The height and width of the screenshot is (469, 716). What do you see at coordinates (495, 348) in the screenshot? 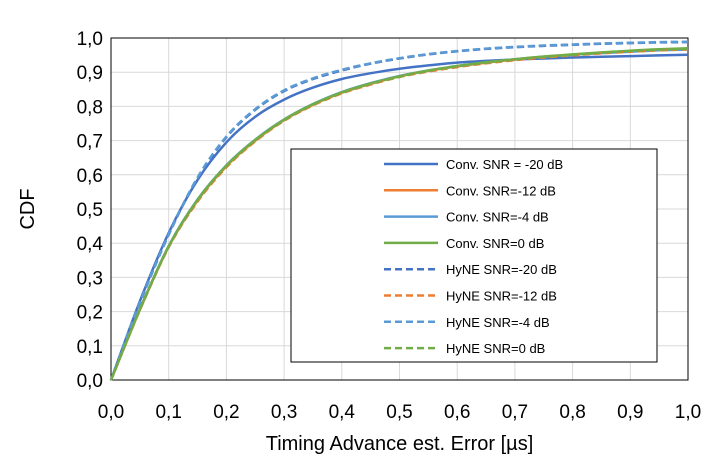
I see `legend-label: HyNE SNR=0 dB` at bounding box center [495, 348].